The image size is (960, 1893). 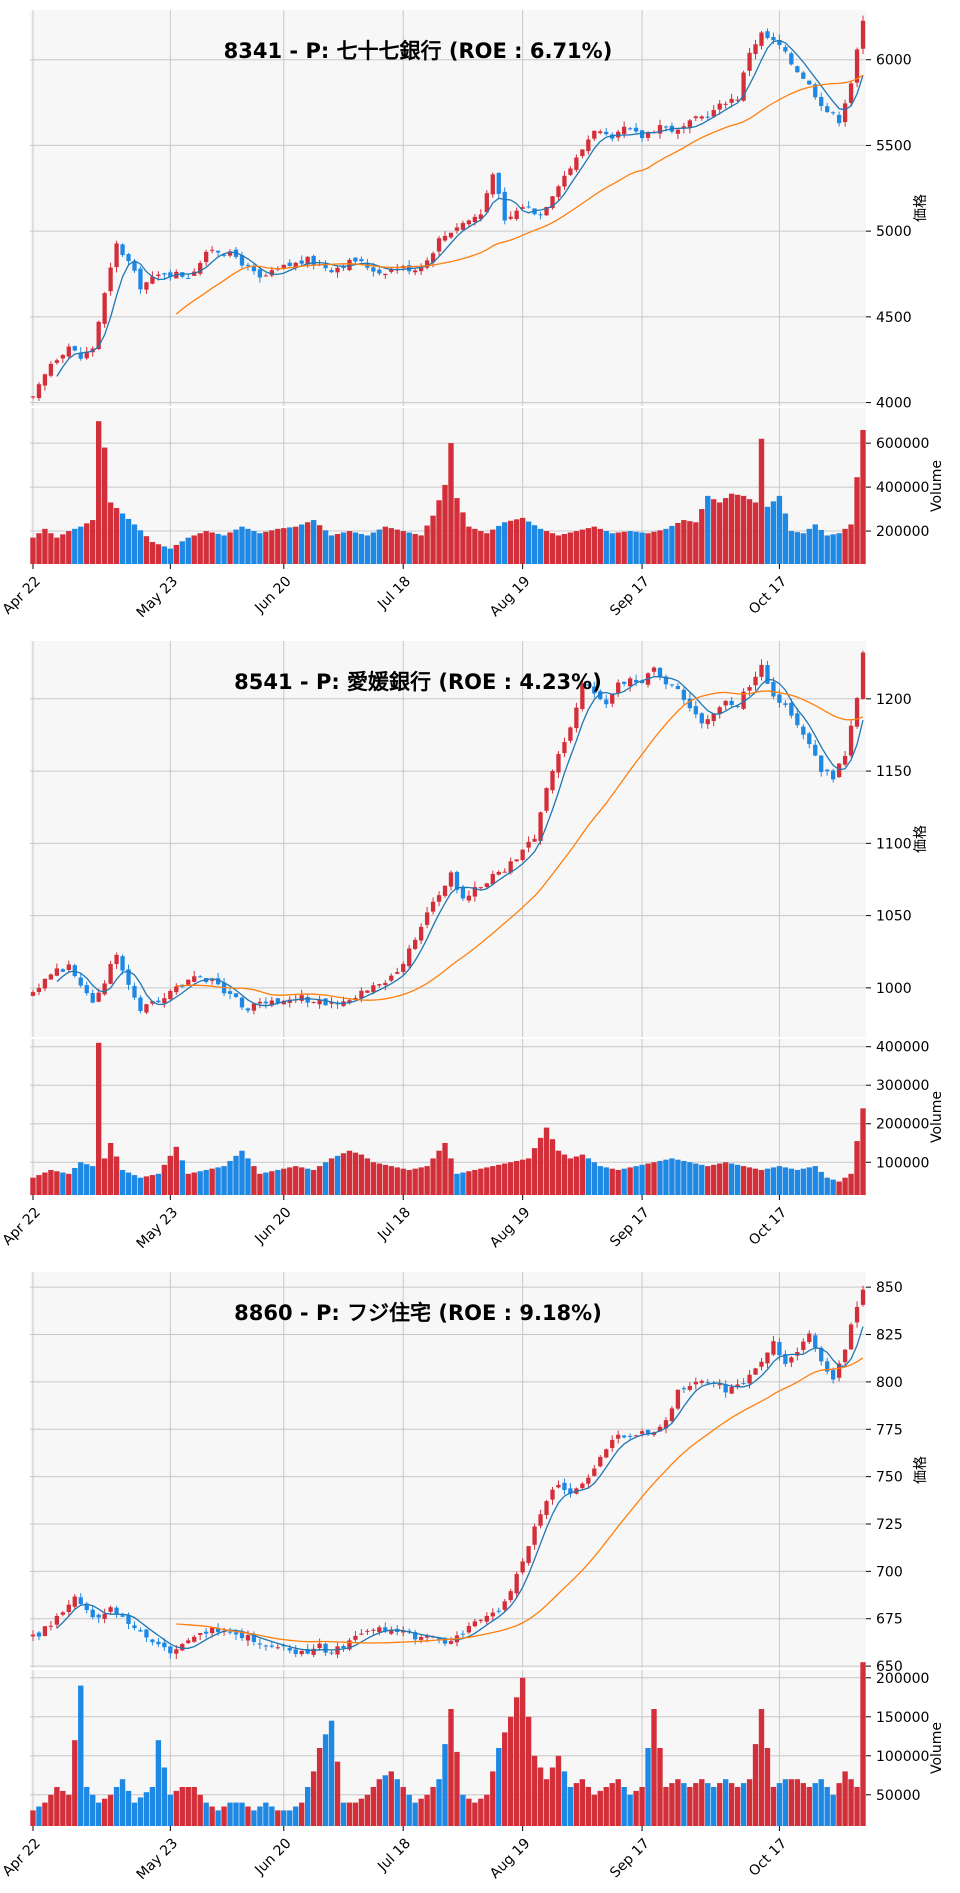 I want to click on price-axis-label: 価格, so click(x=921, y=839).